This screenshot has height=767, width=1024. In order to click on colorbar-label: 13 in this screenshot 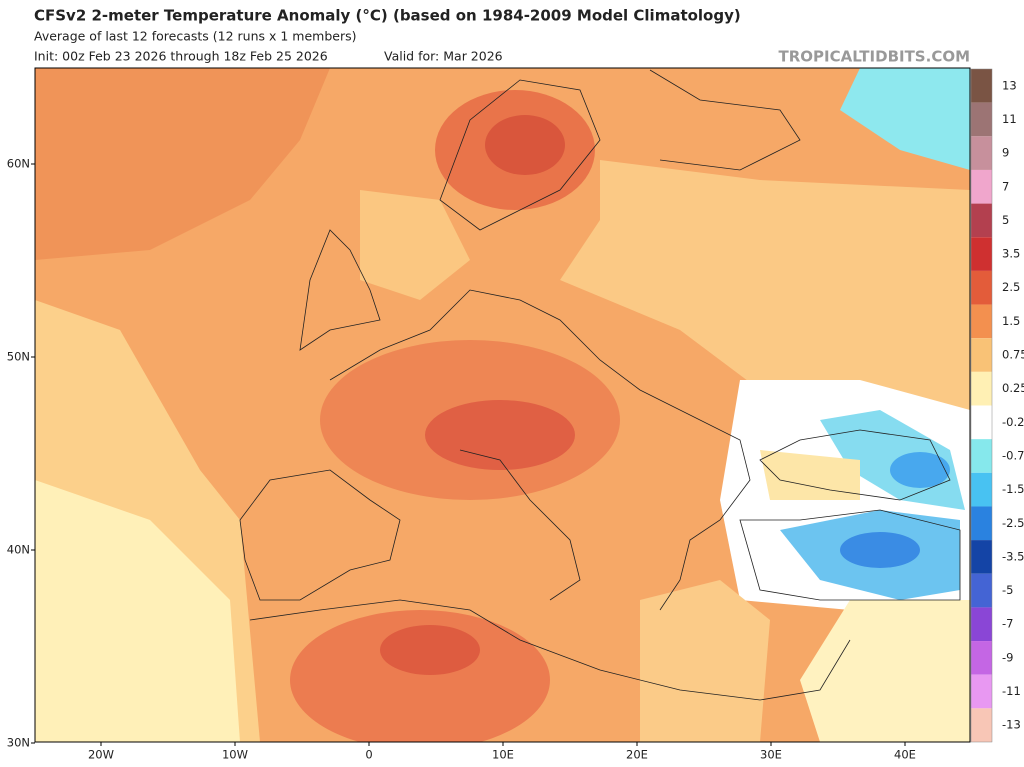, I will do `click(1009, 85)`.